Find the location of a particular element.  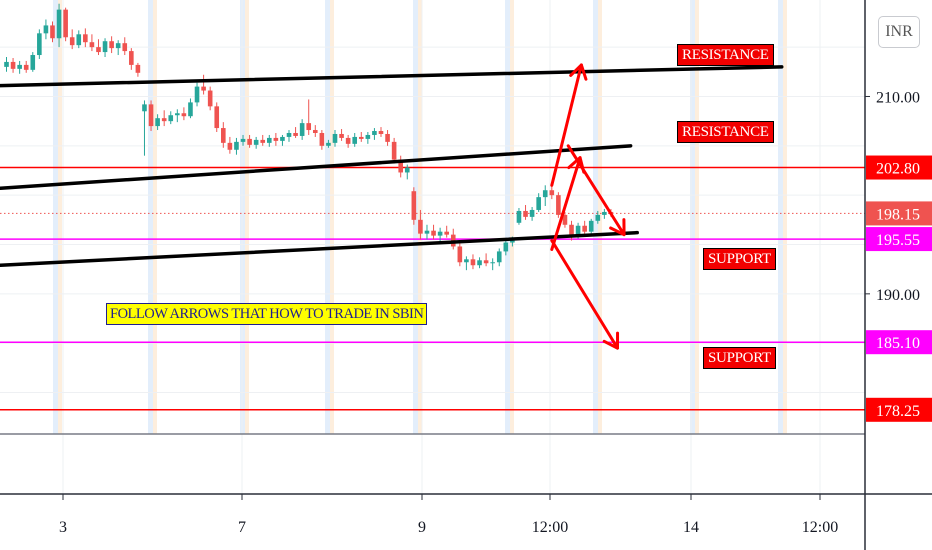

x-tick-label: 3 is located at coordinates (63, 527).